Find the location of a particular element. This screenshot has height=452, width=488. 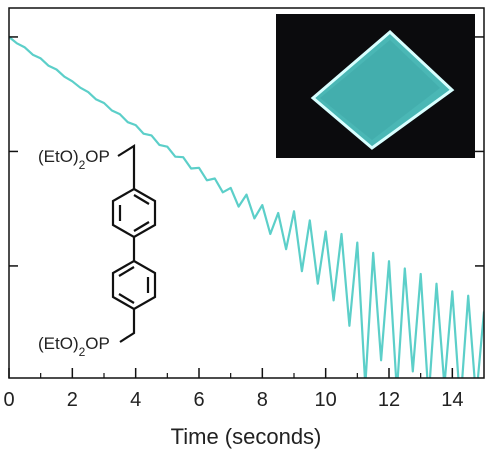

x-axis-label: Time (seconds) is located at coordinates (246, 436).